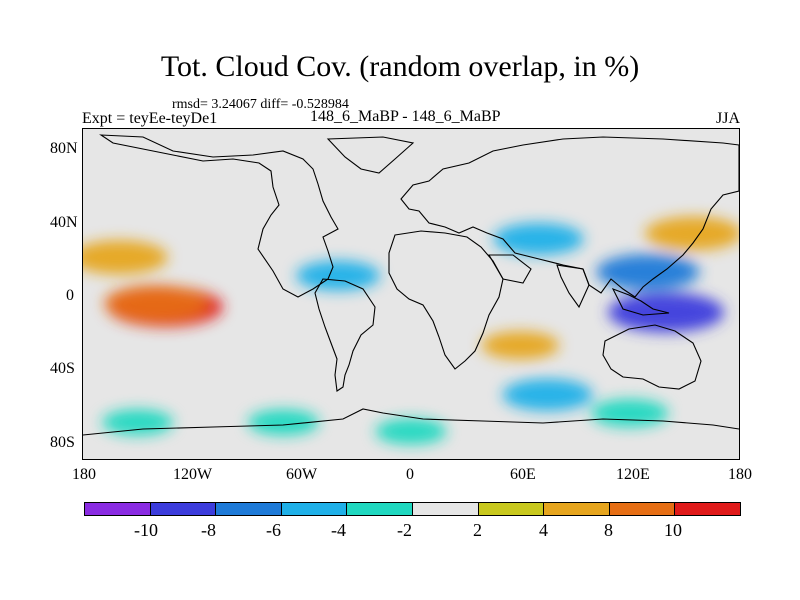 The image size is (800, 600). Describe the element at coordinates (400, 66) in the screenshot. I see `plot-title: Tot. Cloud Cov. (random overlap, in %)` at that location.